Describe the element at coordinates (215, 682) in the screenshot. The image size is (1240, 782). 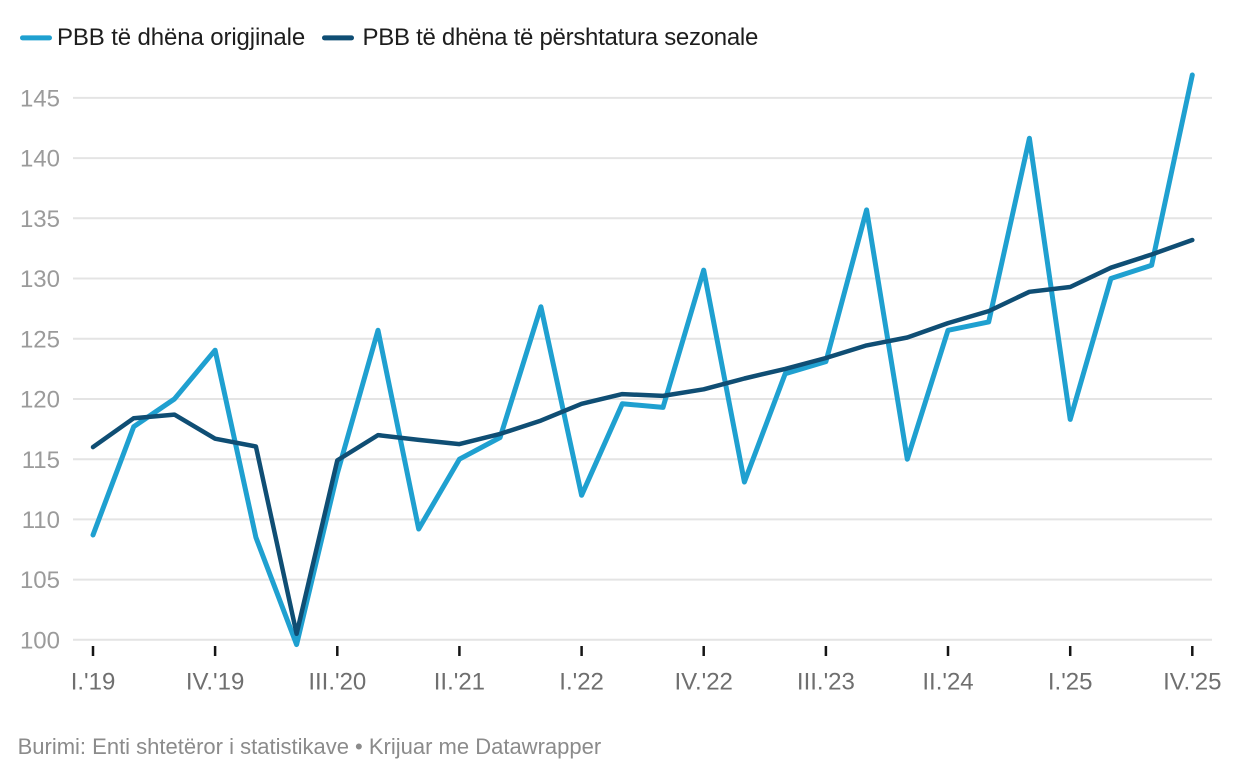
I see `svg-text: IV.'19` at that location.